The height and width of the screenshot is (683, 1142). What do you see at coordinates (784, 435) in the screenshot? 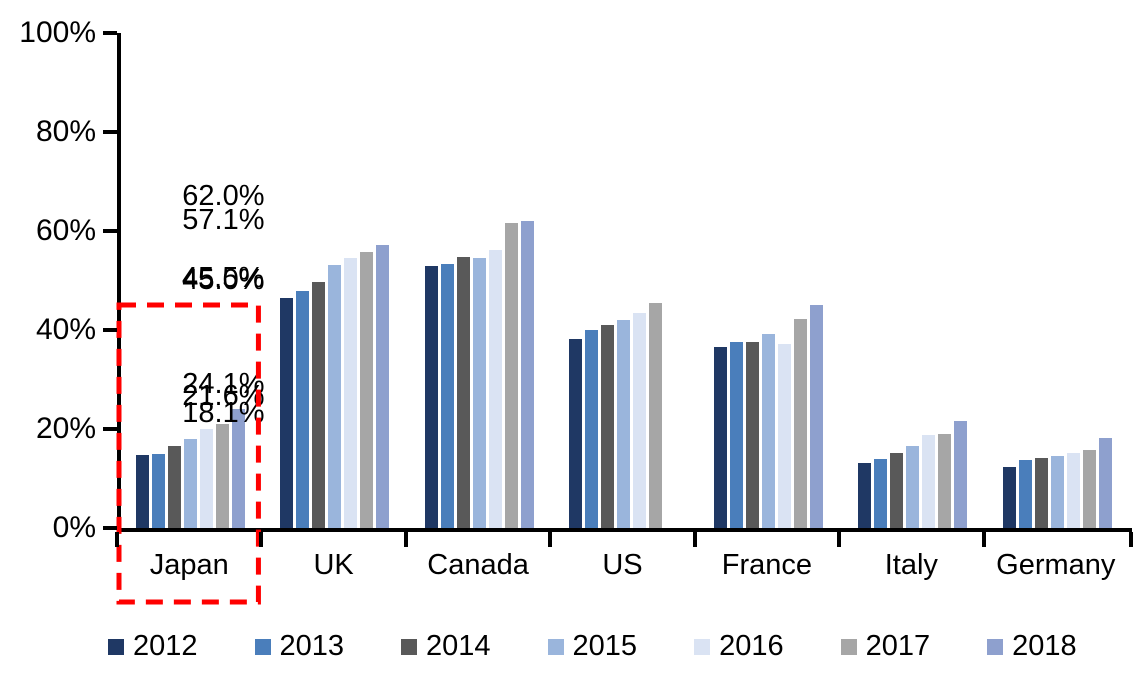
I see `bar-france-2016` at bounding box center [784, 435].